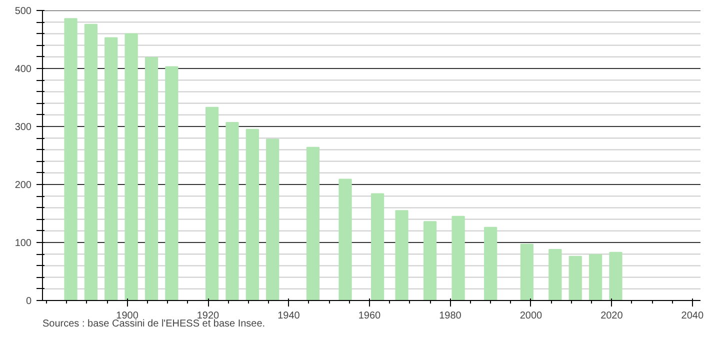 Image resolution: width=710 pixels, height=340 pixels. I want to click on source-note: Sources : base Cassini de l'EHESS et base Insee., so click(154, 324).